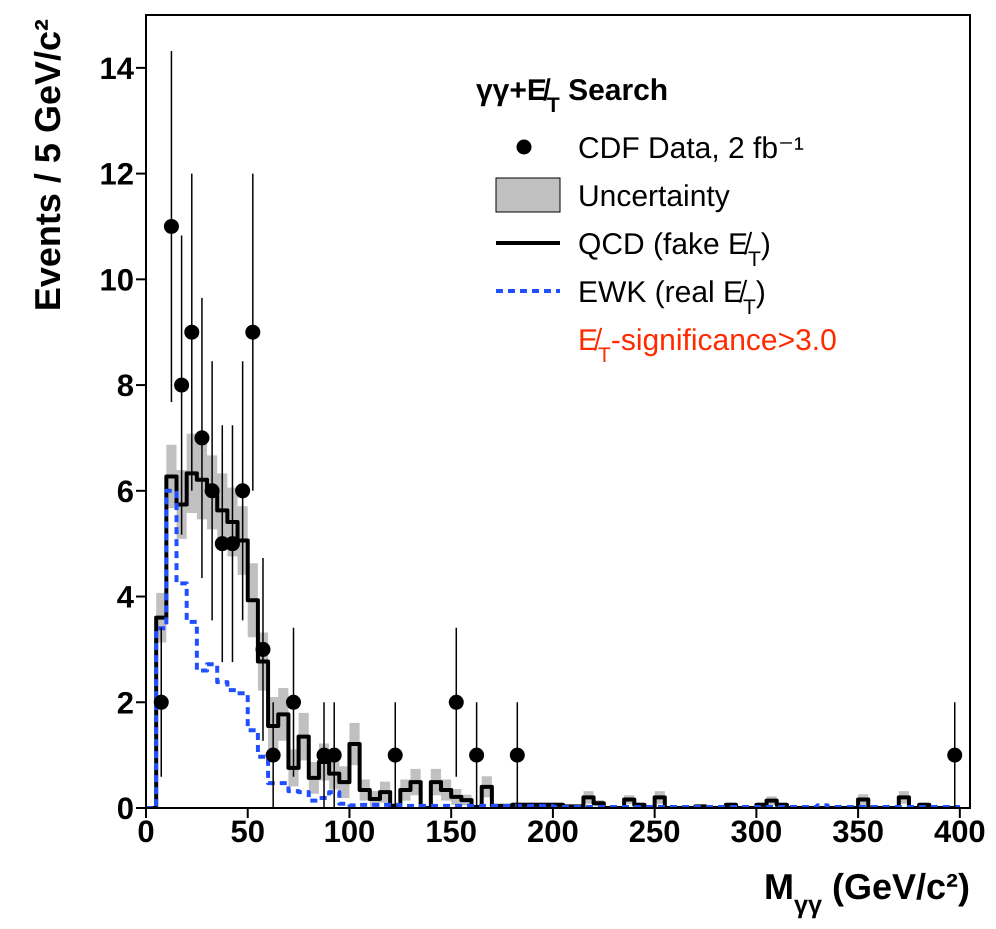  What do you see at coordinates (672, 297) in the screenshot?
I see `legend-label: EWK (real E̸$_{T}$)` at bounding box center [672, 297].